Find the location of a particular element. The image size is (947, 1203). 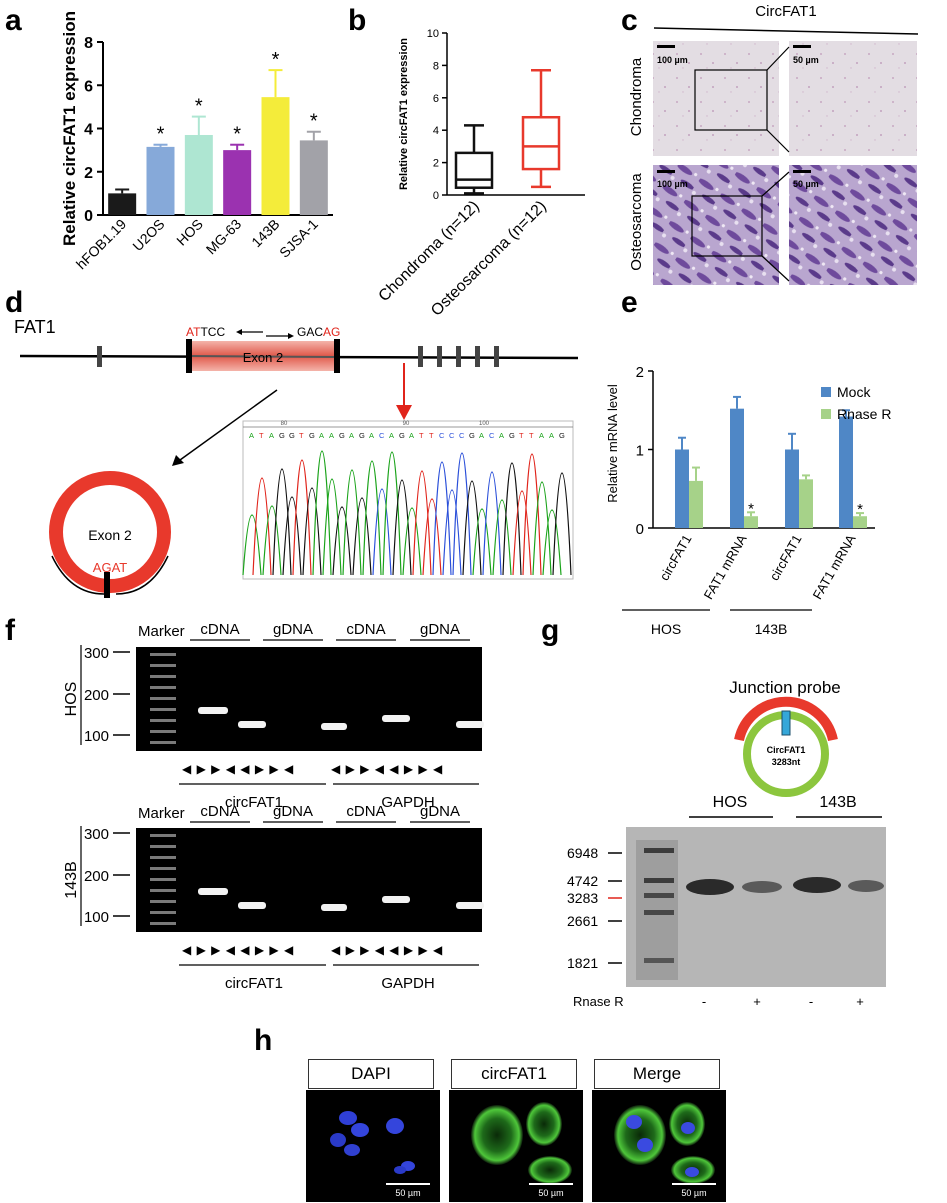

sequence-base: C is located at coordinates (452, 435).